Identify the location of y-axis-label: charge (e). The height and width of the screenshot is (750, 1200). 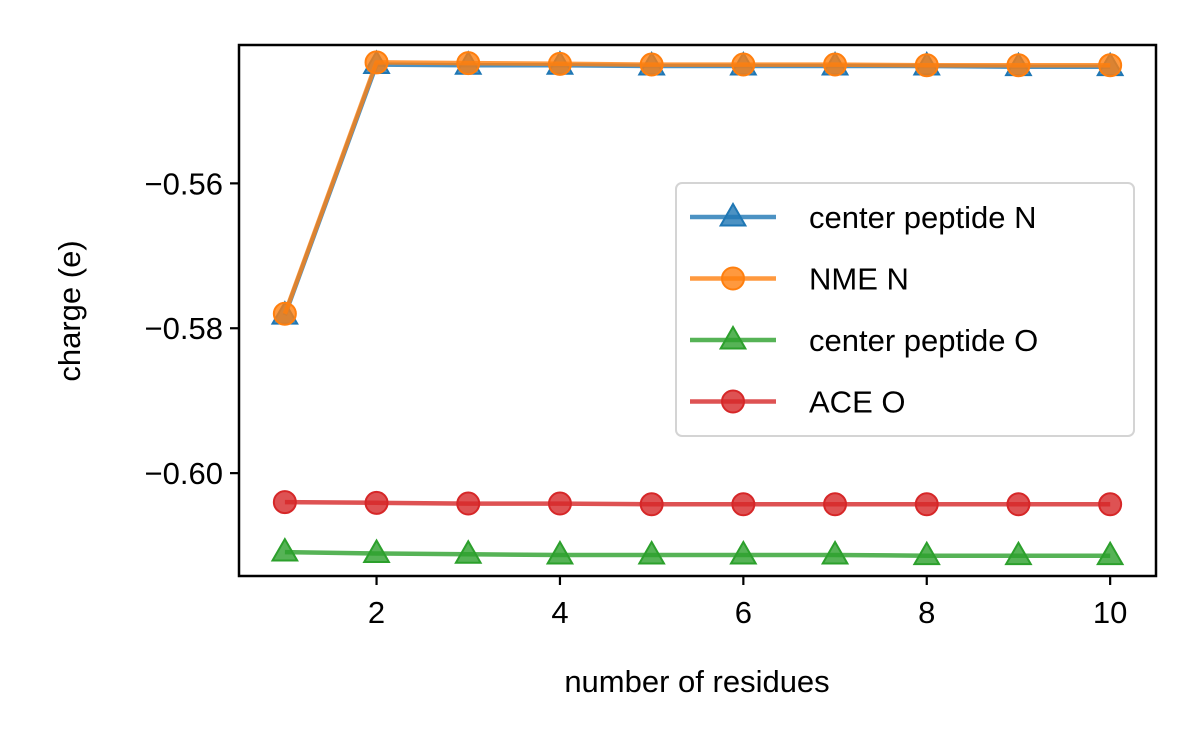
(69, 310).